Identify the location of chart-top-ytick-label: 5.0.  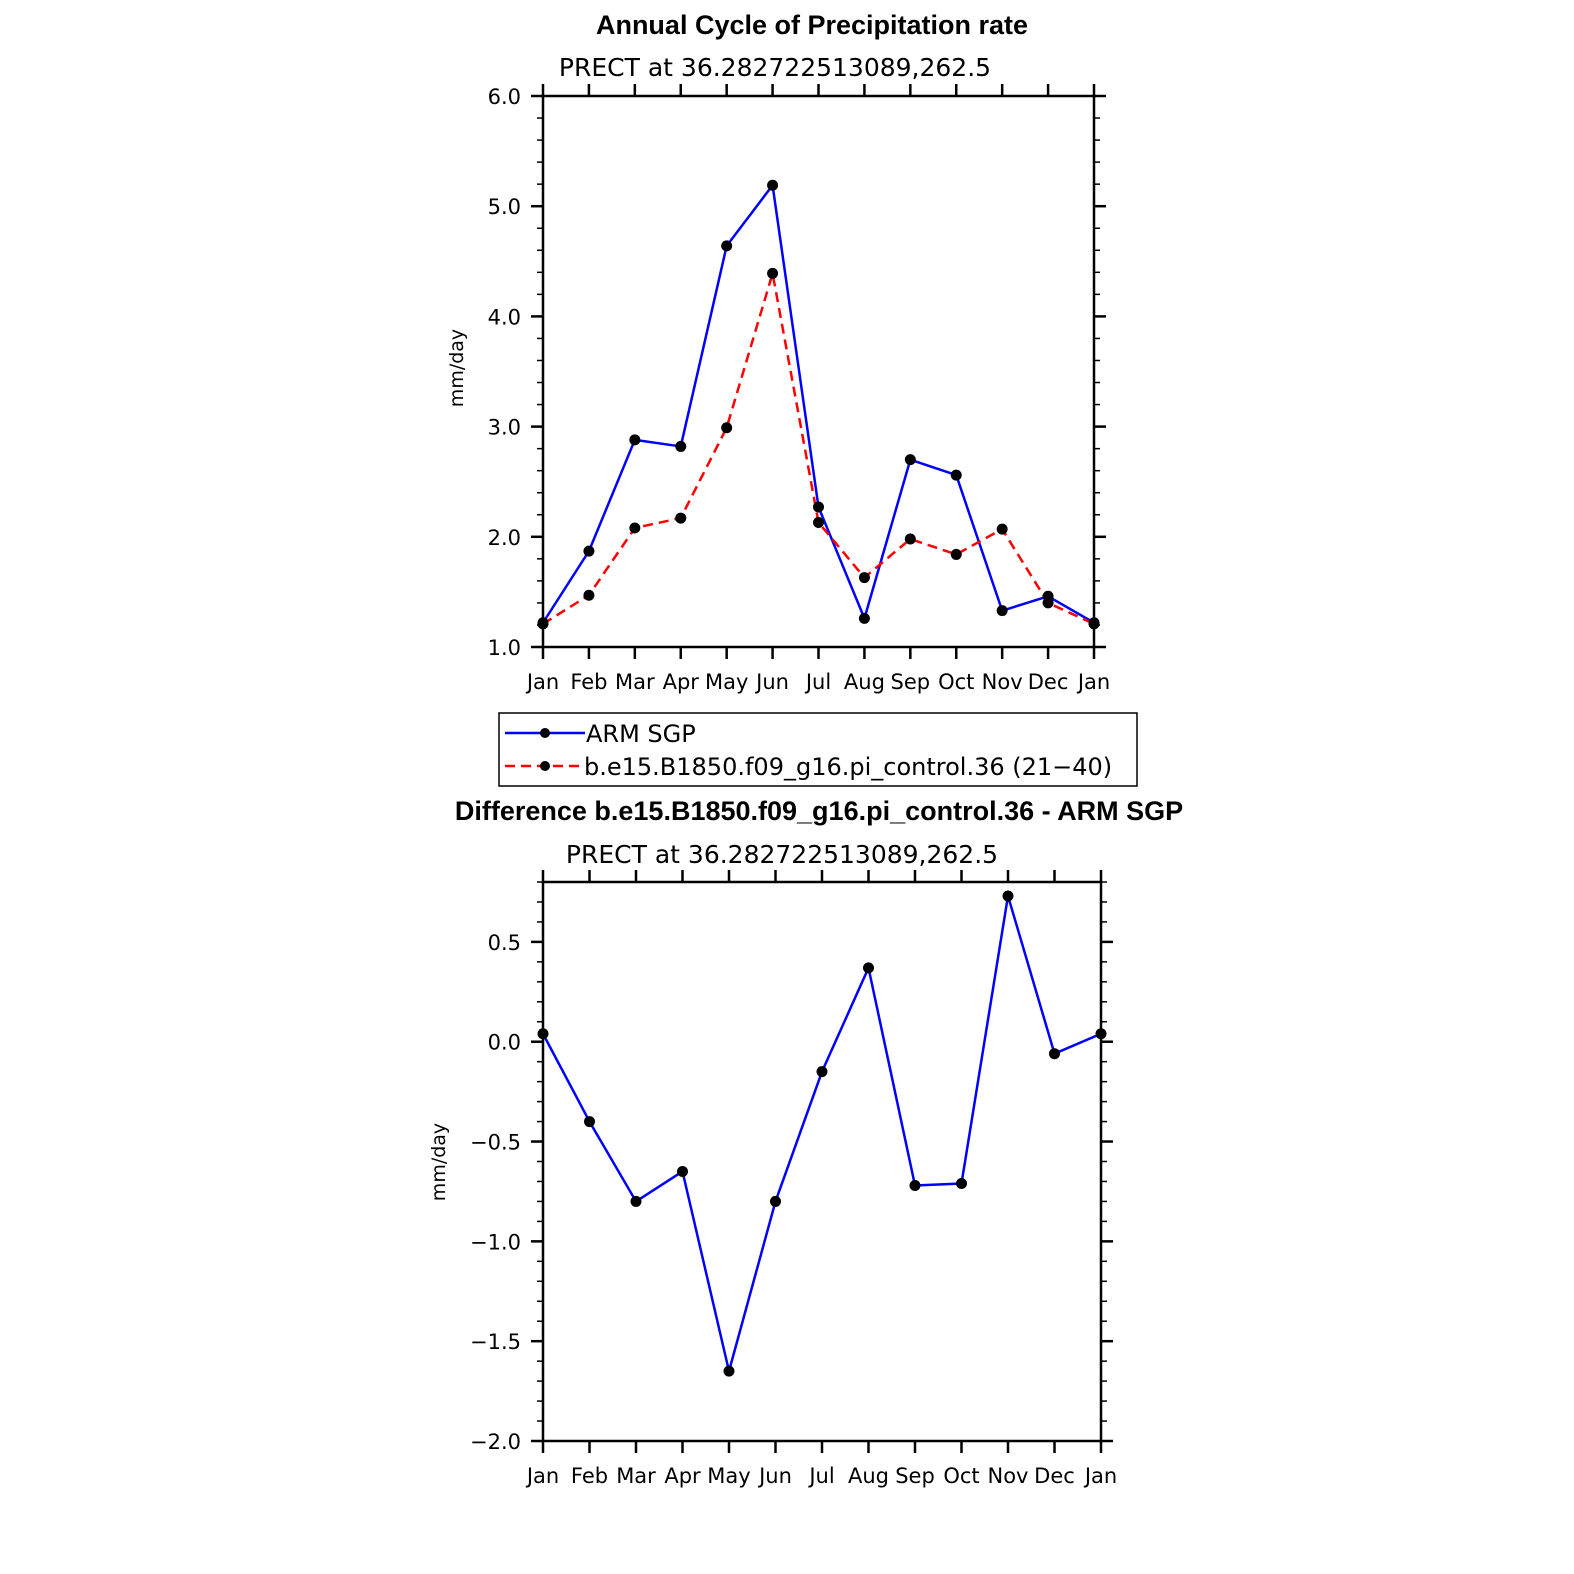
(504, 207).